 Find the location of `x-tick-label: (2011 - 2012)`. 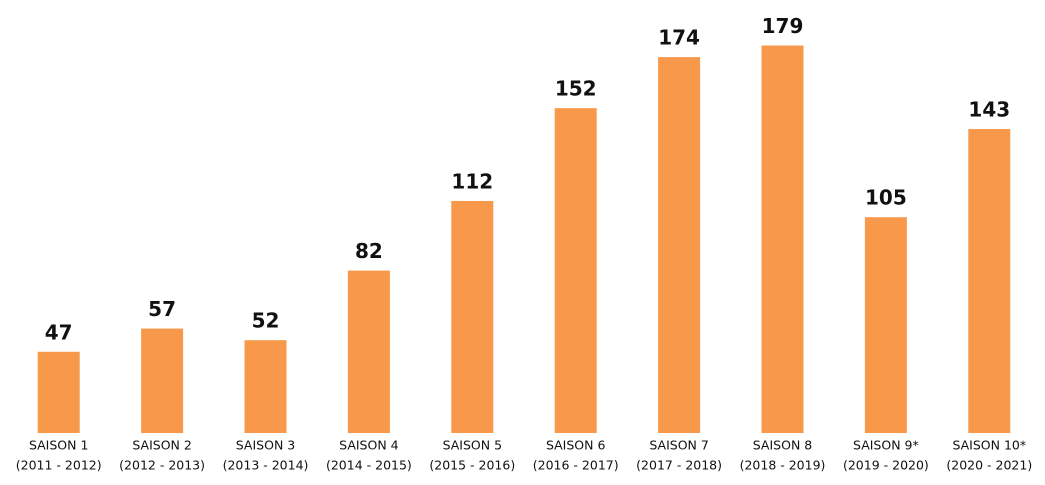

x-tick-label: (2011 - 2012) is located at coordinates (59, 465).